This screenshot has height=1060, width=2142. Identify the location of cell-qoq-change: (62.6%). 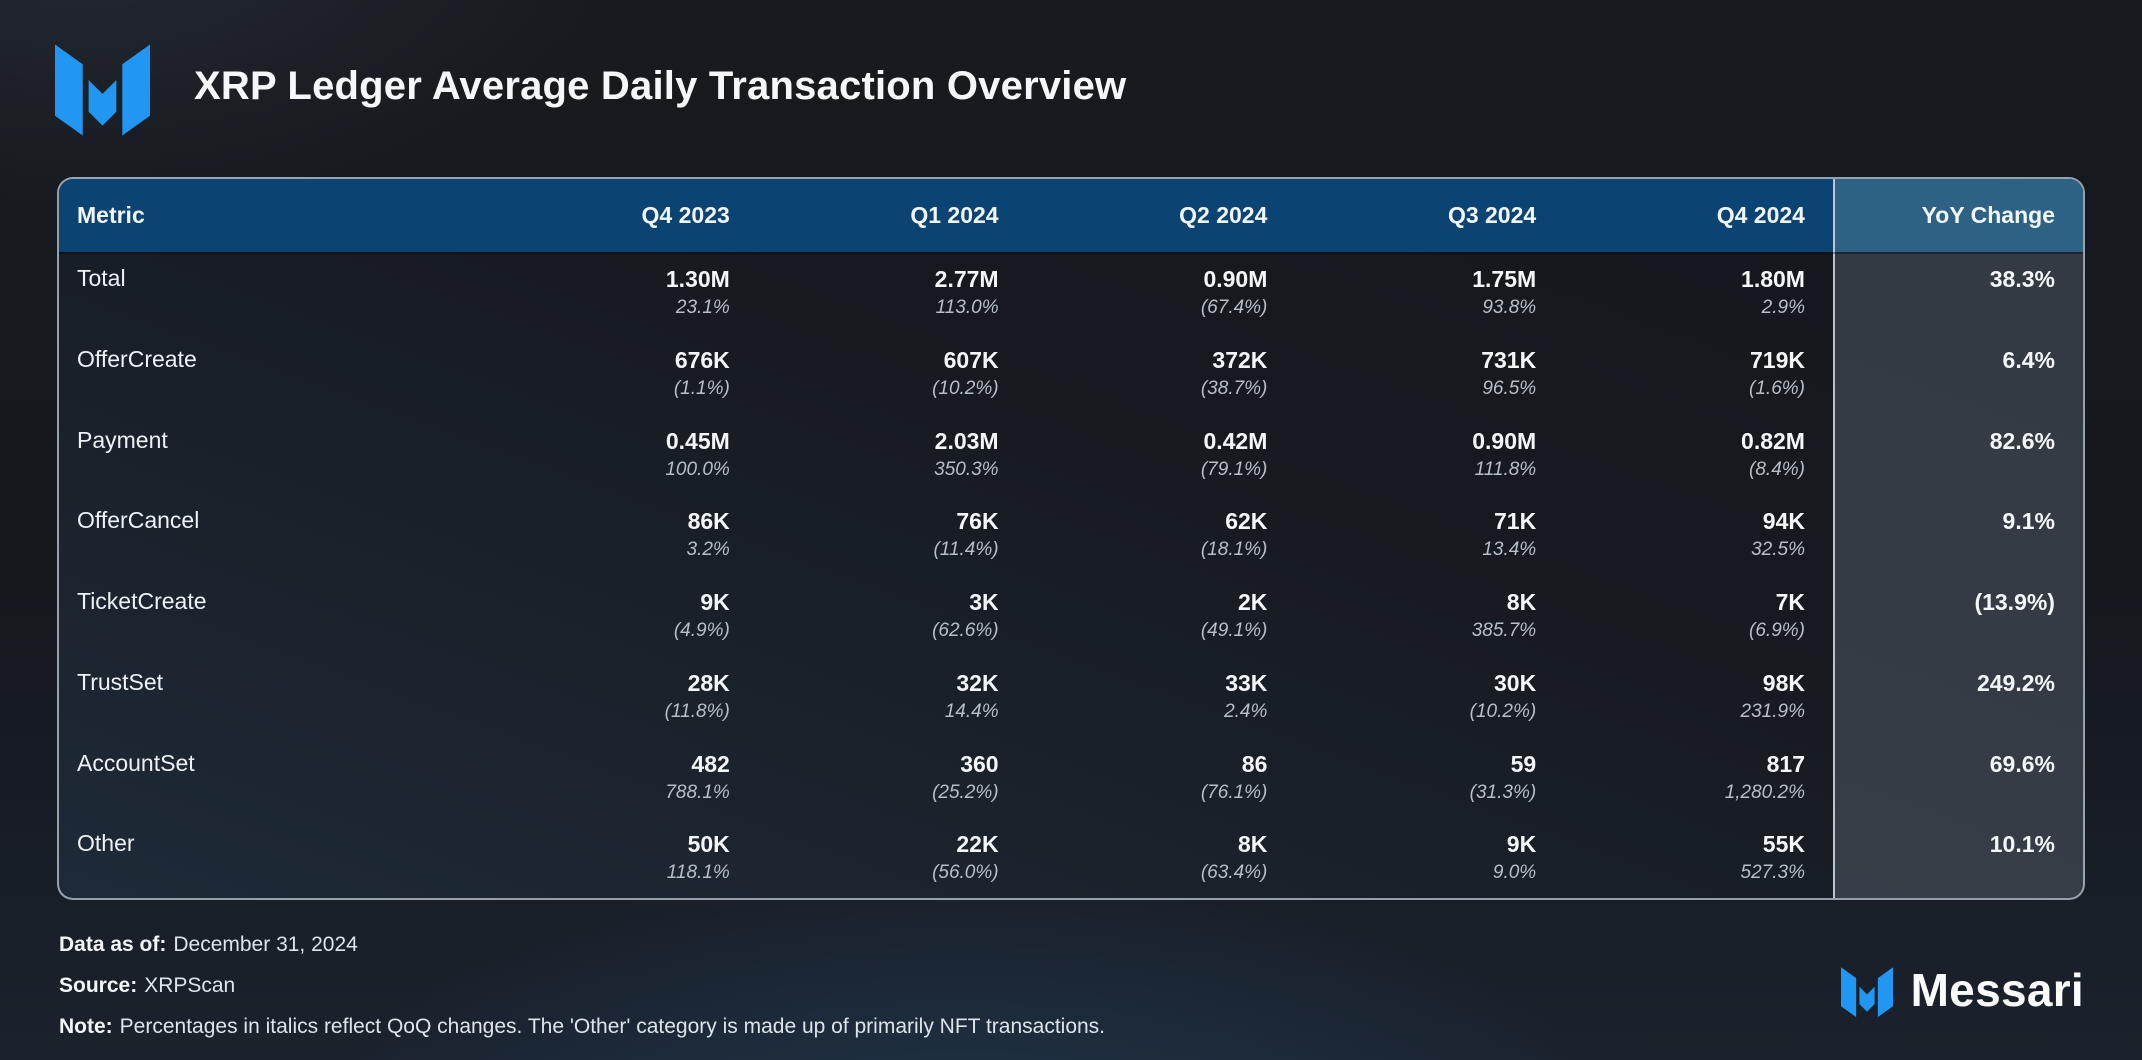
(965, 630).